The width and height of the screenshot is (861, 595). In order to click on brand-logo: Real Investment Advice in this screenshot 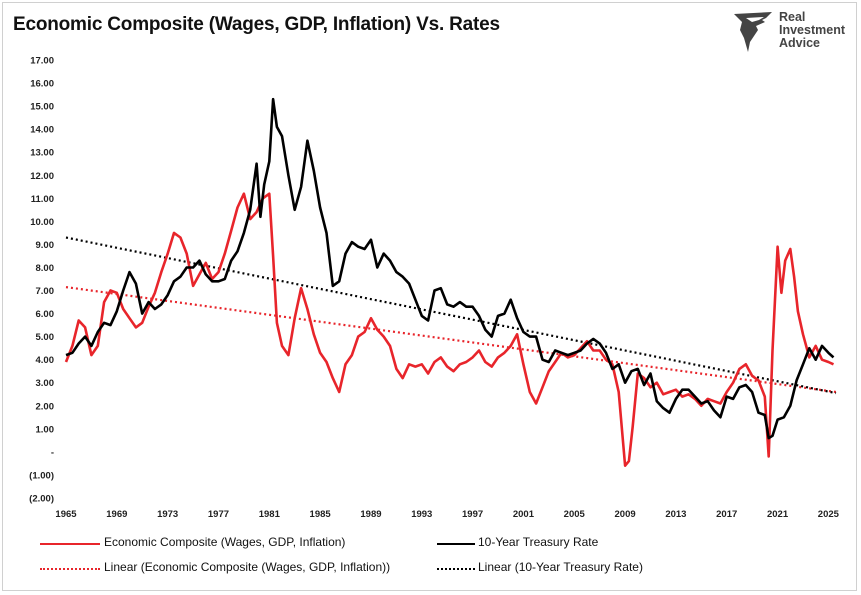, I will do `click(792, 31)`.